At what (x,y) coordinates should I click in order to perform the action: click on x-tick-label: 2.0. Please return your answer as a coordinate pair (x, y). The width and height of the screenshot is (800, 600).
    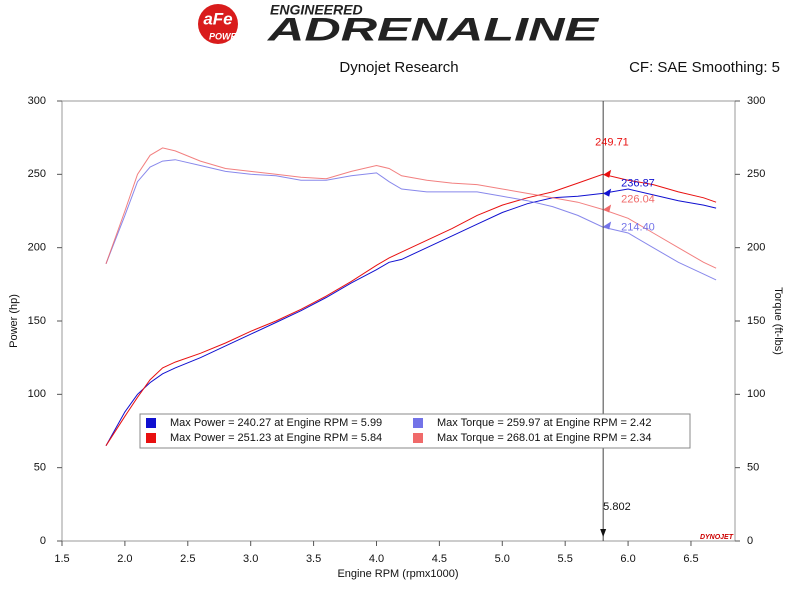
    Looking at the image, I should click on (124, 559).